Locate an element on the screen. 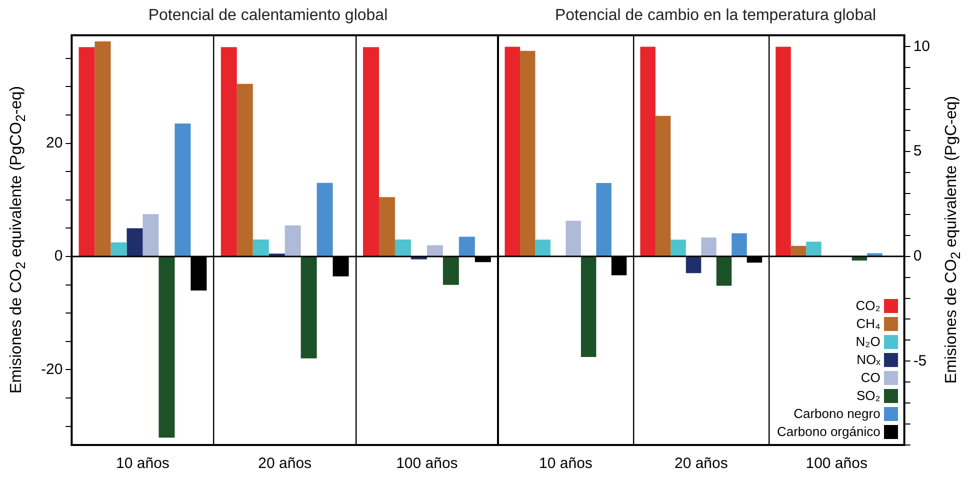 The height and width of the screenshot is (483, 971). legend-label: N₂O is located at coordinates (868, 341).